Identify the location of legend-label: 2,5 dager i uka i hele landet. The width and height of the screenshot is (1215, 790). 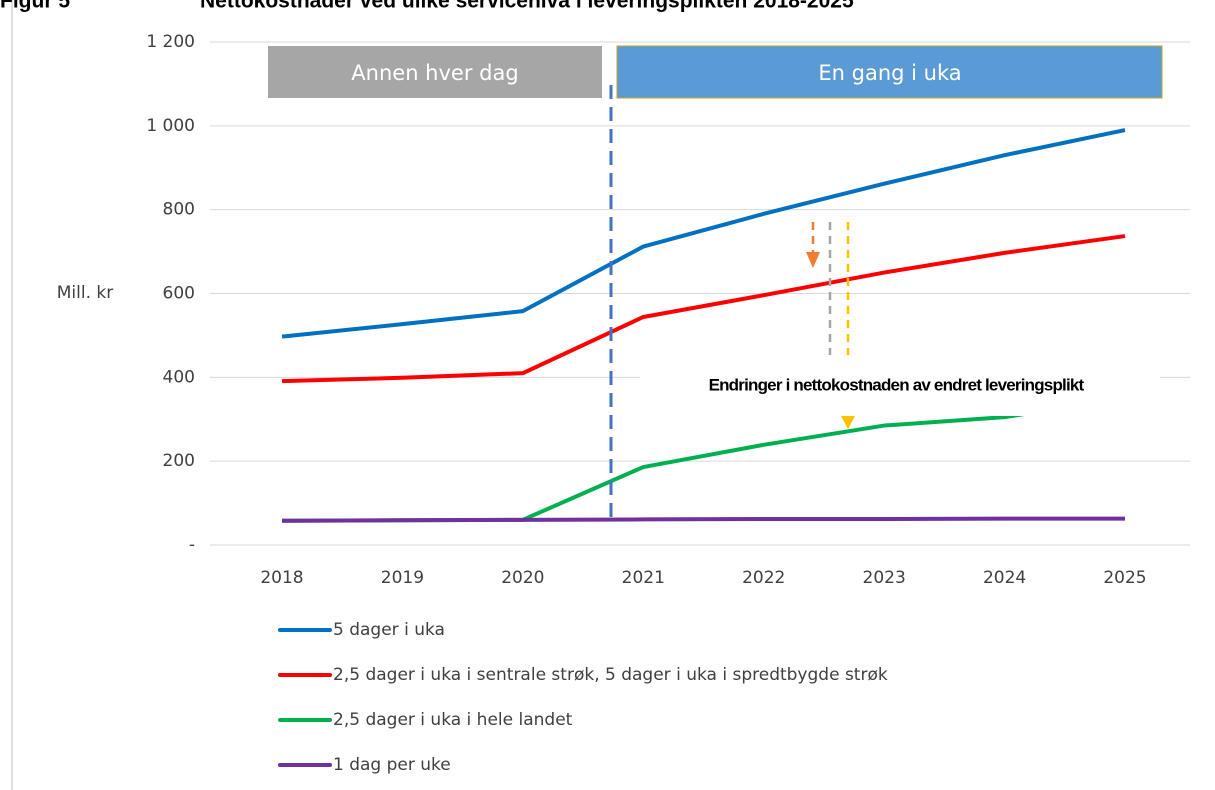
(453, 720).